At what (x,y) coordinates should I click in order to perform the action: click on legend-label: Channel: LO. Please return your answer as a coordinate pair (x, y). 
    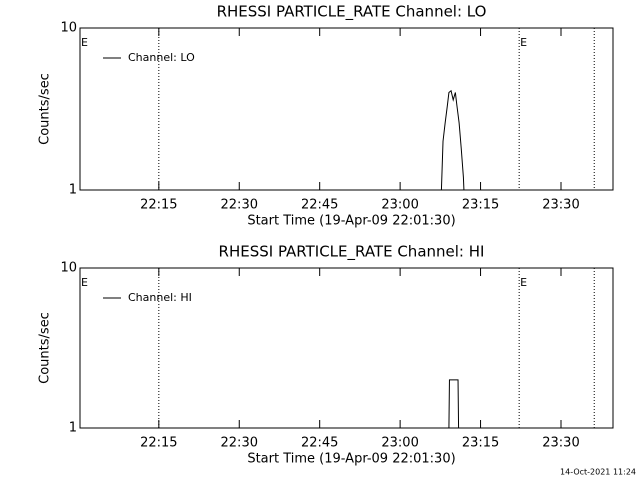
    Looking at the image, I should click on (161, 57).